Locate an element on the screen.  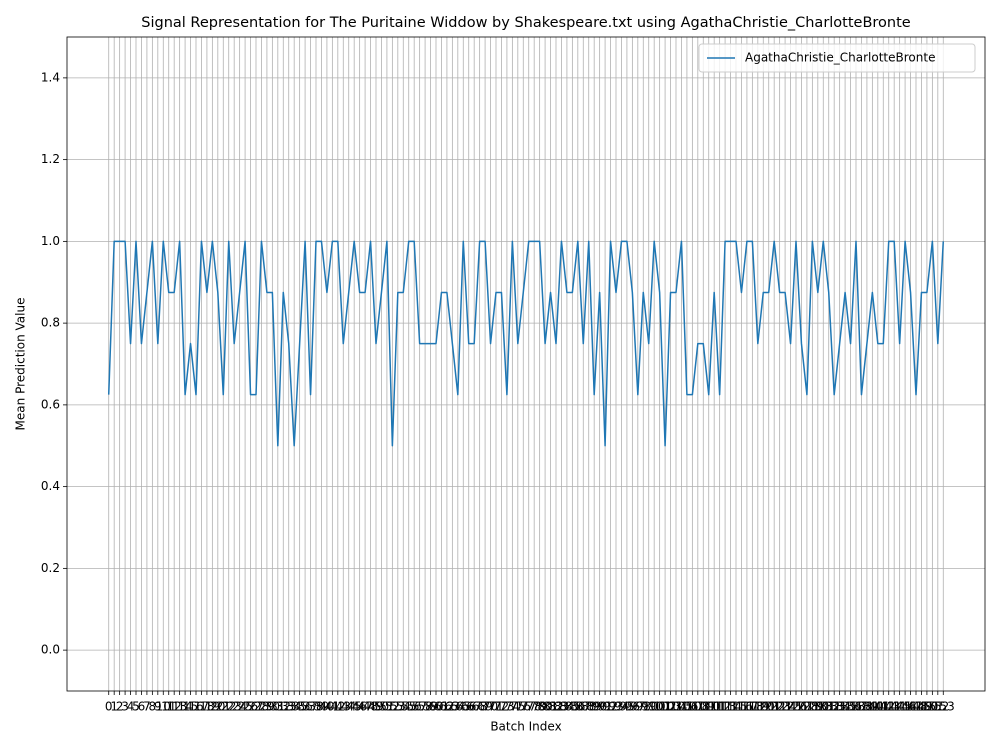
x-tick-label: 55 is located at coordinates (408, 707).